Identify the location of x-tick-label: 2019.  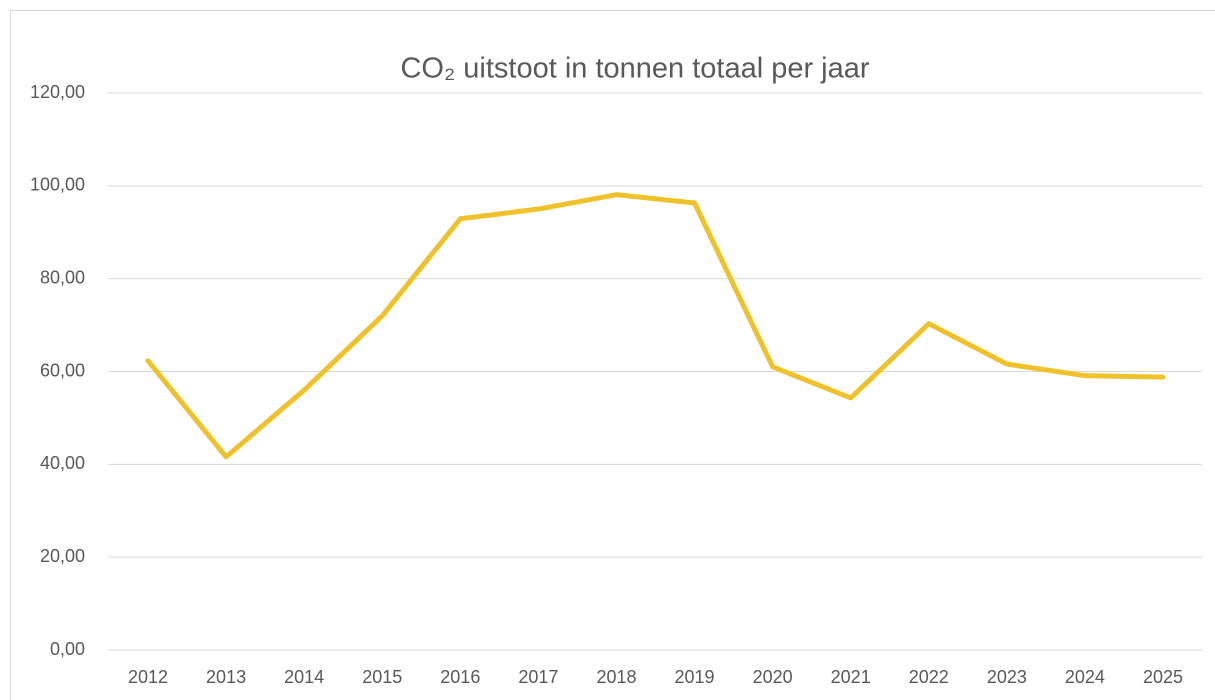
(695, 677).